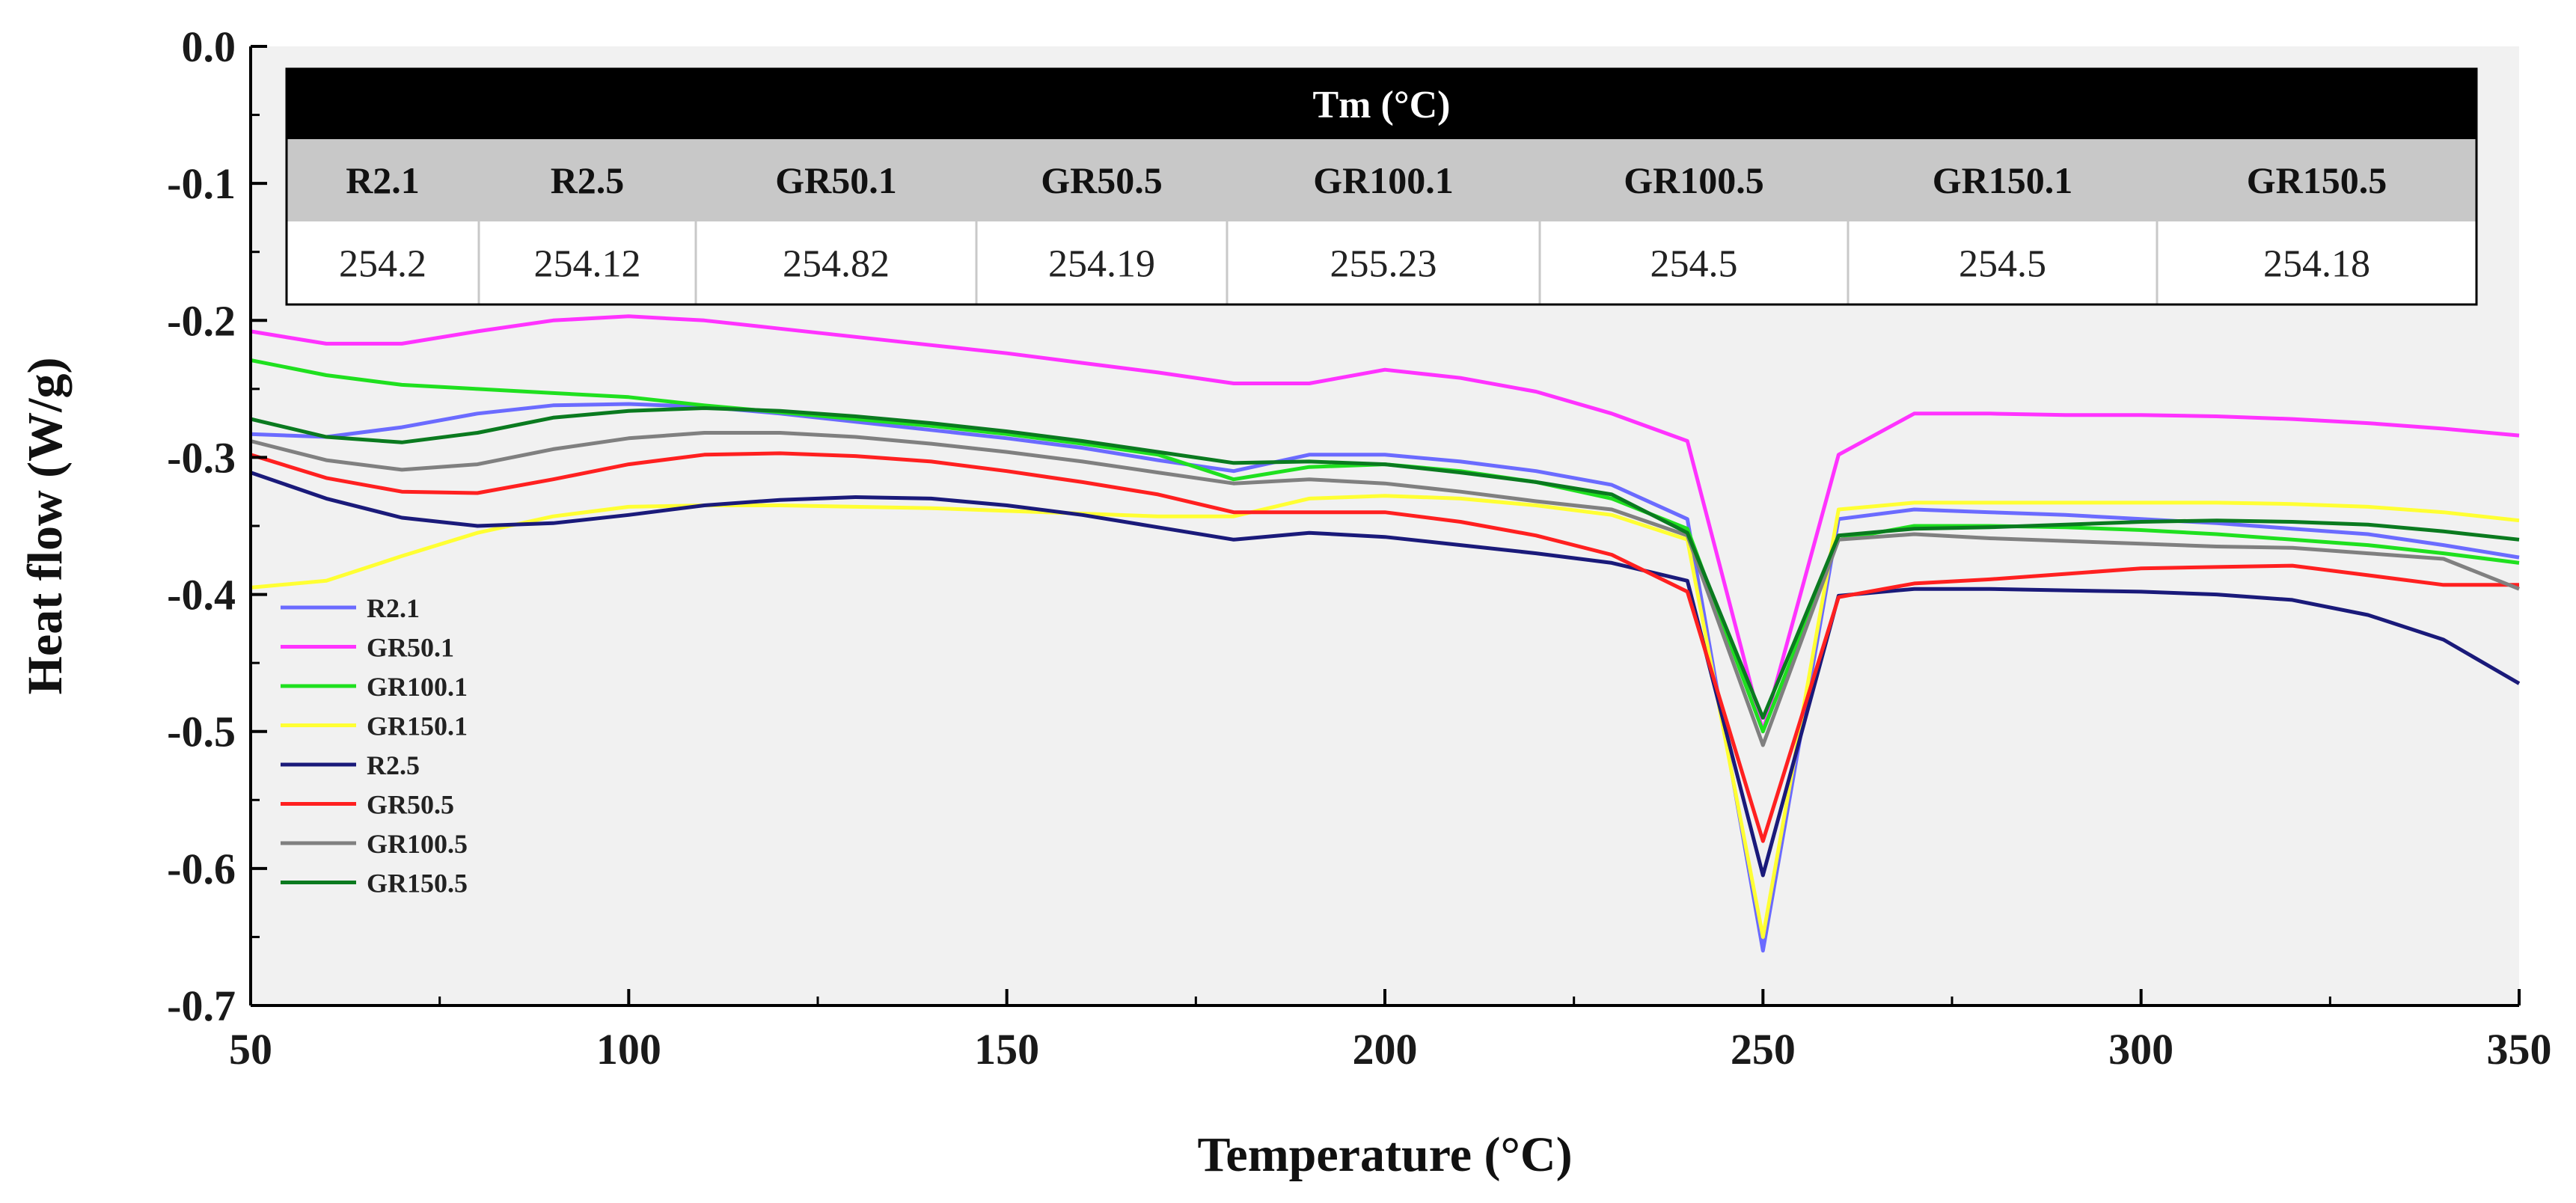 The image size is (2576, 1203). Describe the element at coordinates (417, 687) in the screenshot. I see `legend-label-GR100.1: GR100.1` at that location.